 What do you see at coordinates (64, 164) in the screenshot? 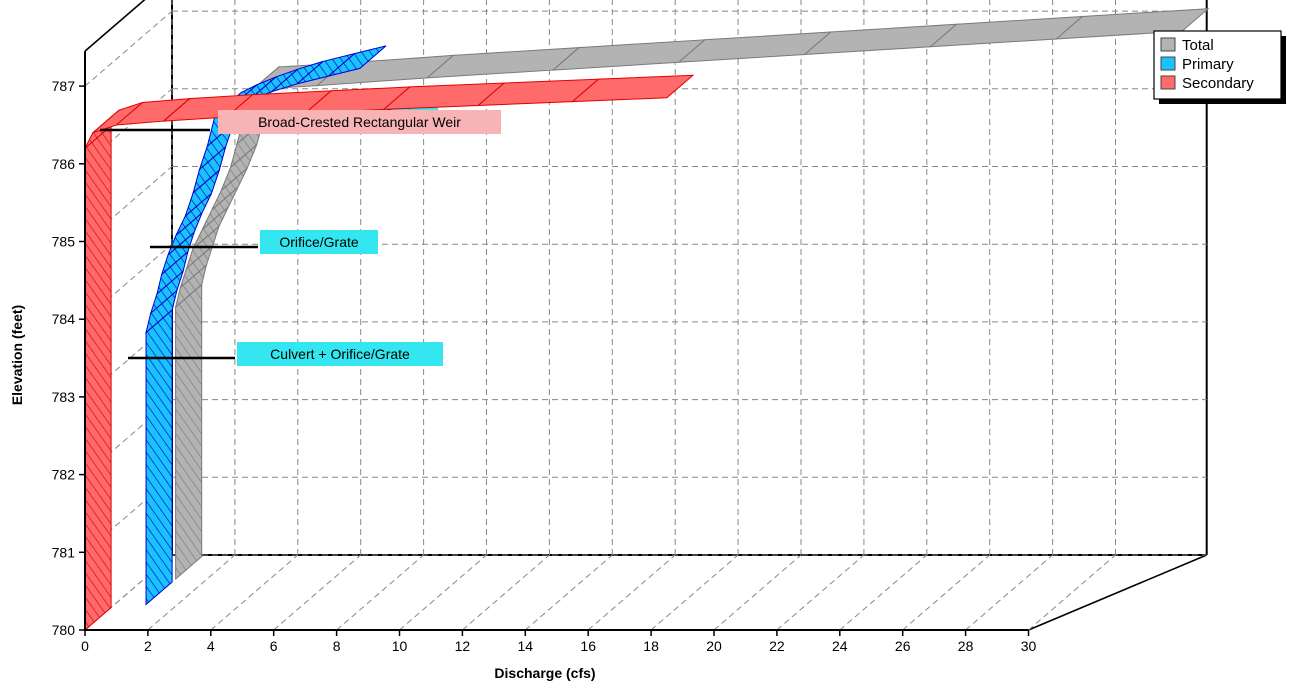
I see `y-tick-label: 786` at bounding box center [64, 164].